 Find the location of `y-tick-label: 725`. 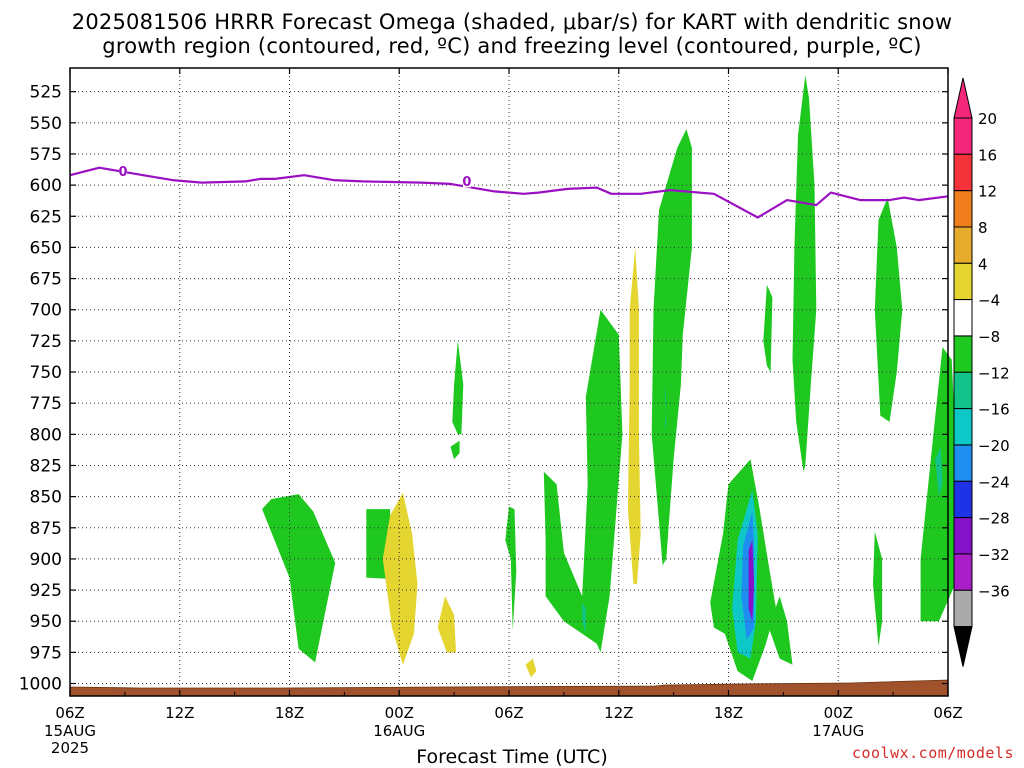

y-tick-label: 725 is located at coordinates (46, 342).